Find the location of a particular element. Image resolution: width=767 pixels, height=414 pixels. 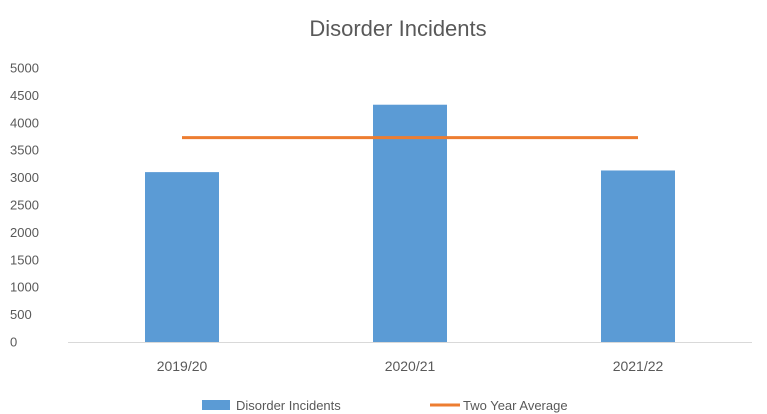

y-tick-label: 4000 is located at coordinates (24, 122).